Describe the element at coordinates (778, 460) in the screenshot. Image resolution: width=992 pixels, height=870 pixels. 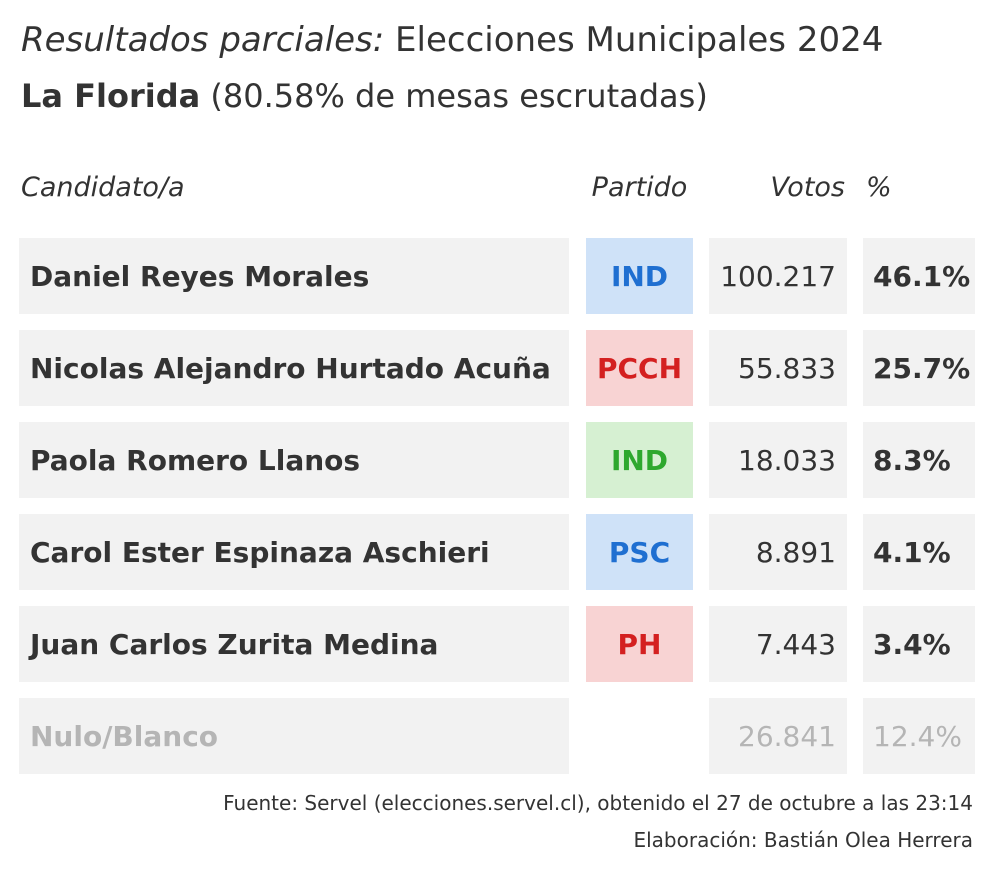
I see `votes-value: 18.033` at that location.